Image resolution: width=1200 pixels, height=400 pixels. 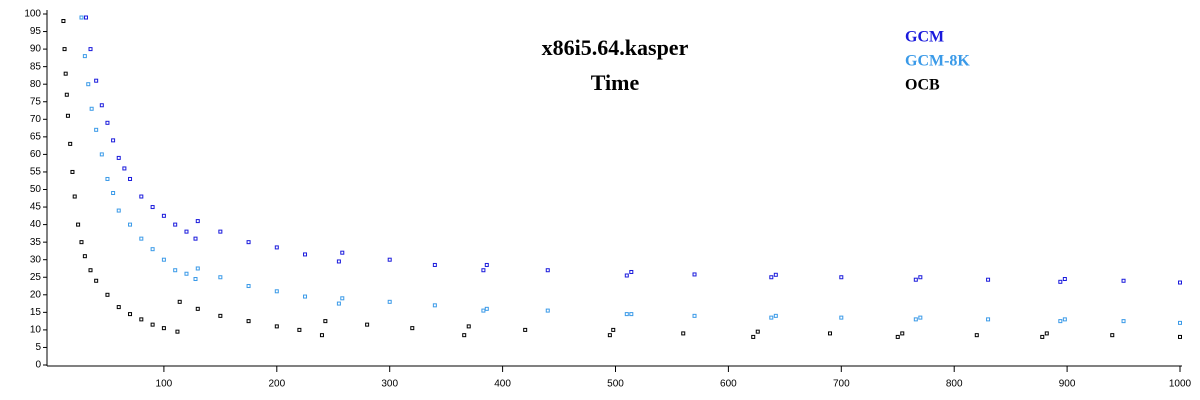 I want to click on y-tick-label: 60, so click(x=36, y=154).